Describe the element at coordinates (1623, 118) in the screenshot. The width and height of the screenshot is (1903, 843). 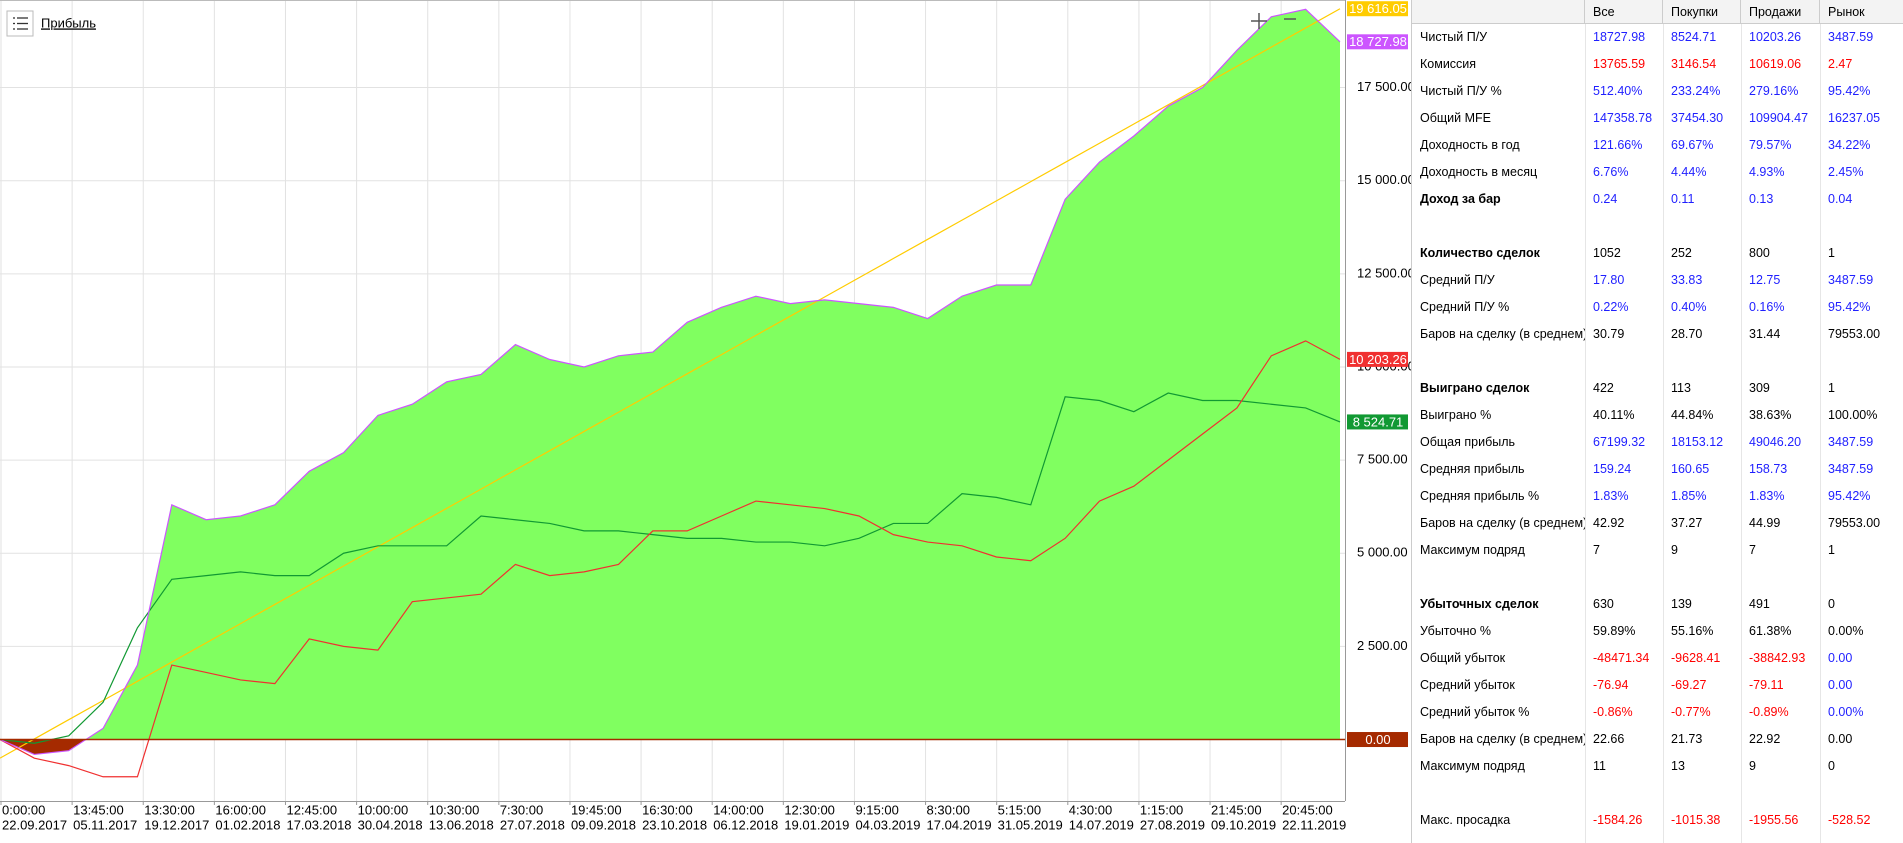
I see `table-cell: 147358.78` at that location.